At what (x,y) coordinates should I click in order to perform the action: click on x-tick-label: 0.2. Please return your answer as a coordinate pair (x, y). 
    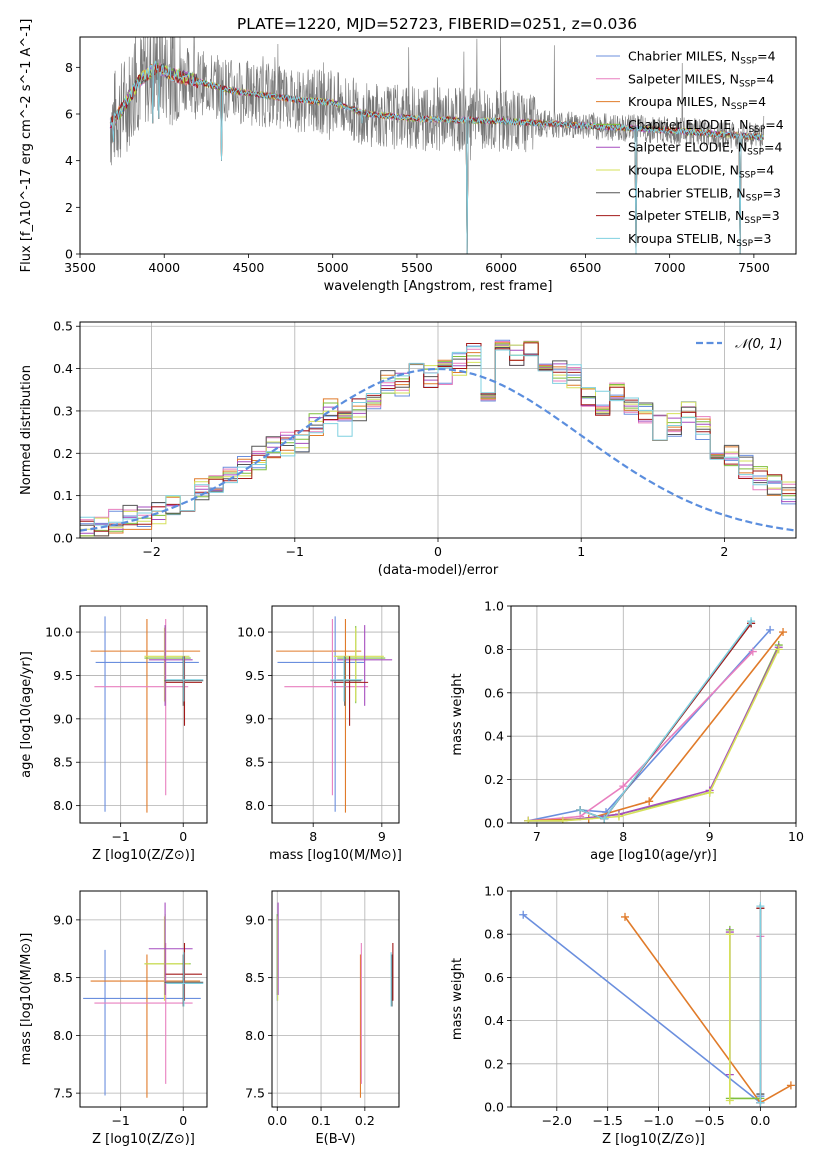
    Looking at the image, I should click on (365, 1120).